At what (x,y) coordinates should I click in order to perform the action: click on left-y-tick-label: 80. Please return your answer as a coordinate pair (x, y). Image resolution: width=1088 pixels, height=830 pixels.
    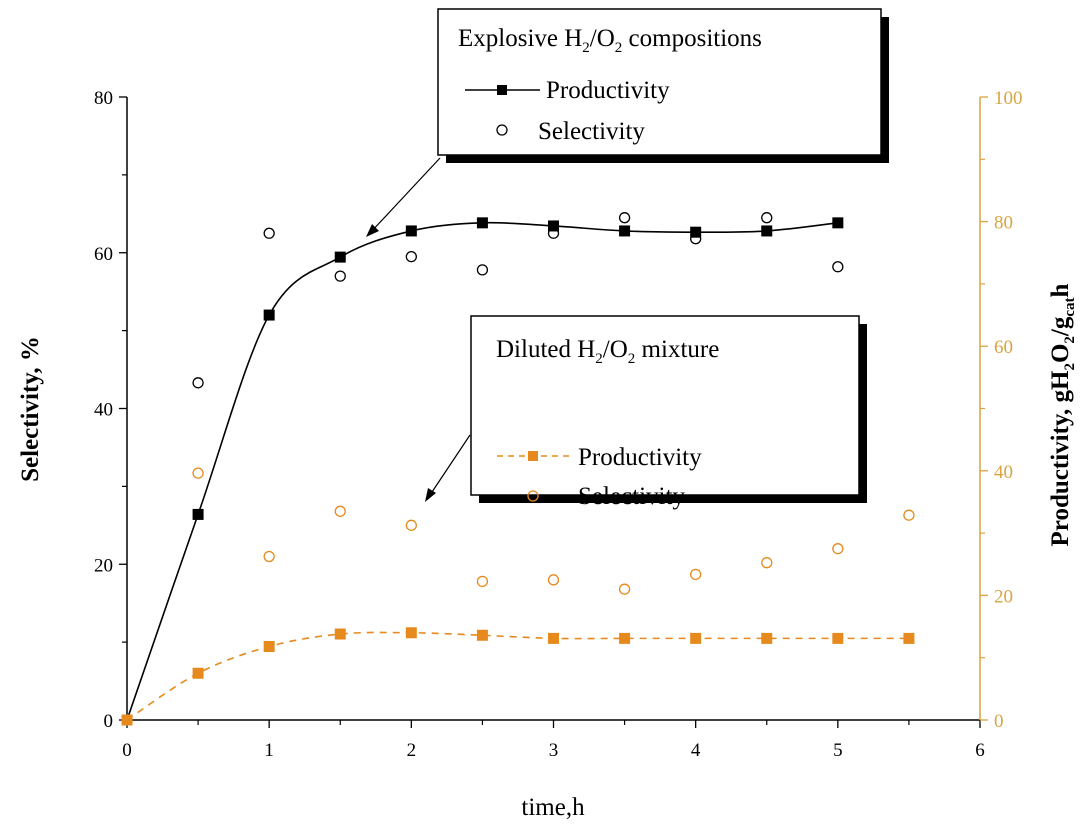
    Looking at the image, I should click on (103, 98).